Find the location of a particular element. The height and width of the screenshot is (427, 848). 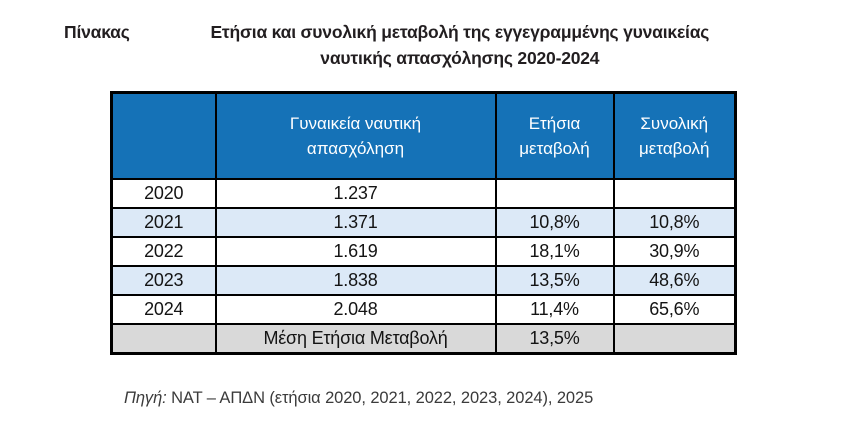

summary-empty-cell is located at coordinates (163, 339).